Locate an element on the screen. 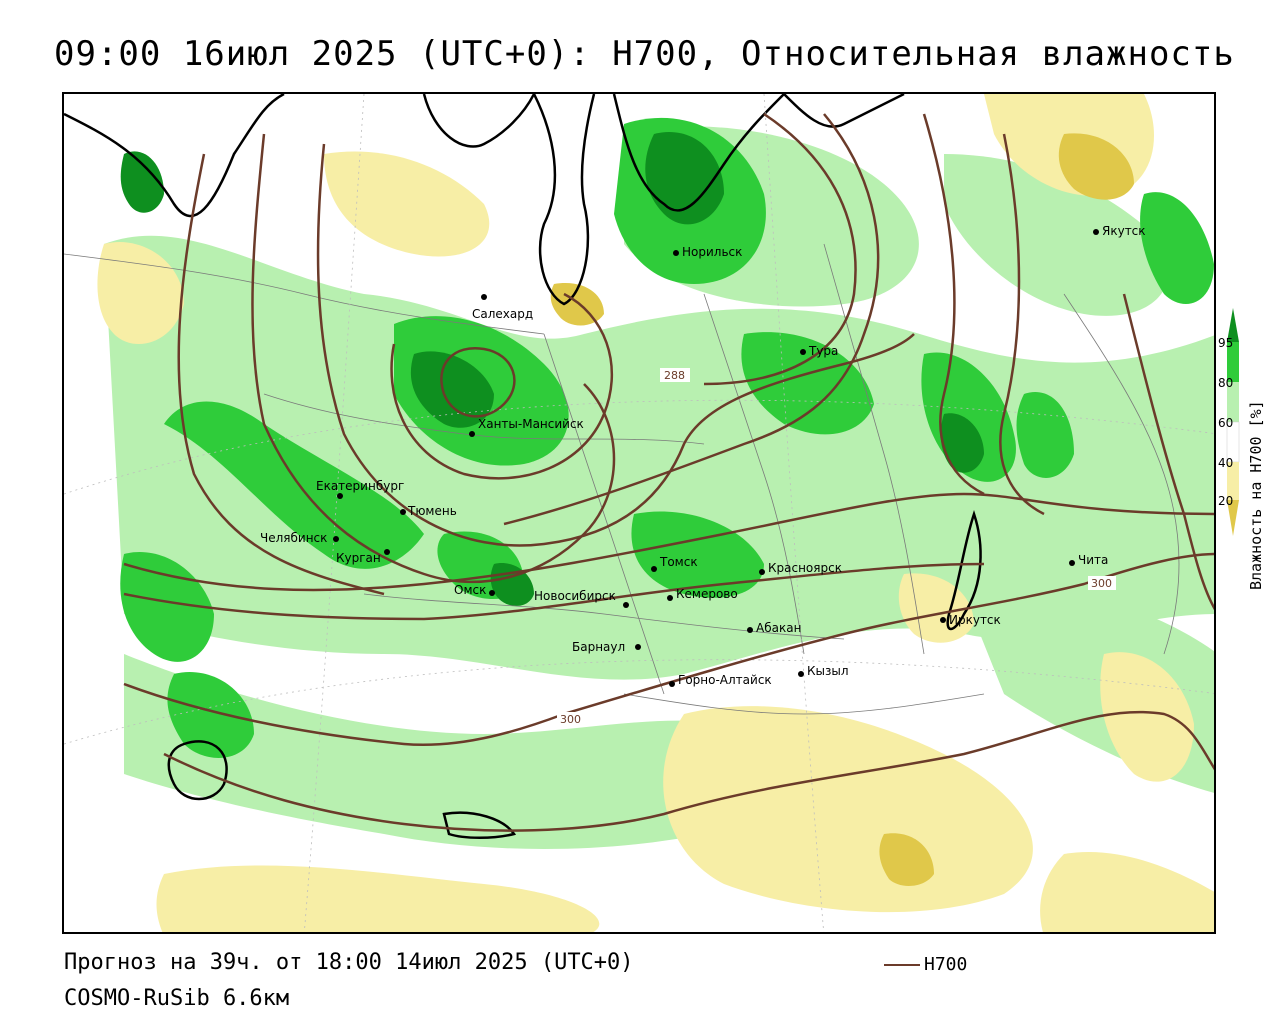 Image resolution: width=1280 pixels, height=1024 pixels. city-gorno-altaysk: Горно-Алтайск is located at coordinates (720, 680).